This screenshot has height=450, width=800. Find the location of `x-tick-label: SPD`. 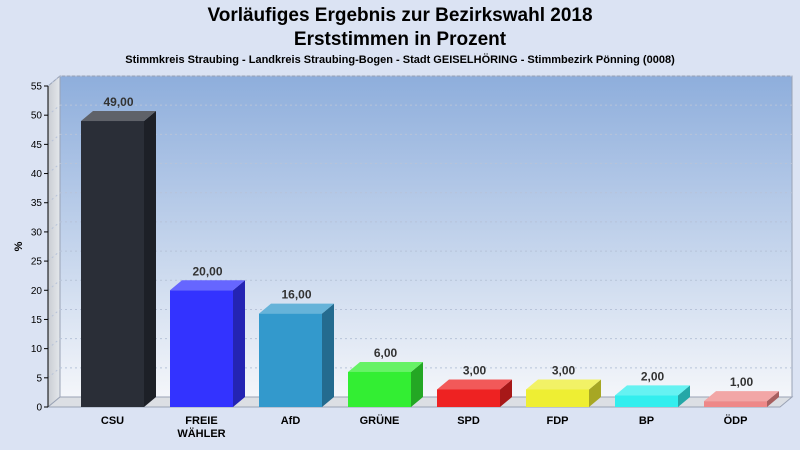

x-tick-label: SPD is located at coordinates (468, 421).